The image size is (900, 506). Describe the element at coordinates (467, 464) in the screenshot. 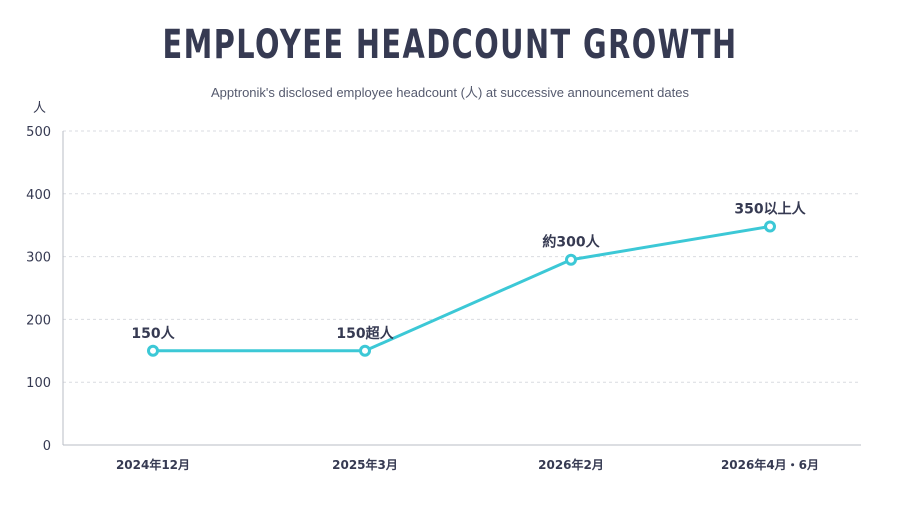

I see `x-tick-labels: 2024年12月 2025年3月 2026年2月 2026年4月・6月` at that location.